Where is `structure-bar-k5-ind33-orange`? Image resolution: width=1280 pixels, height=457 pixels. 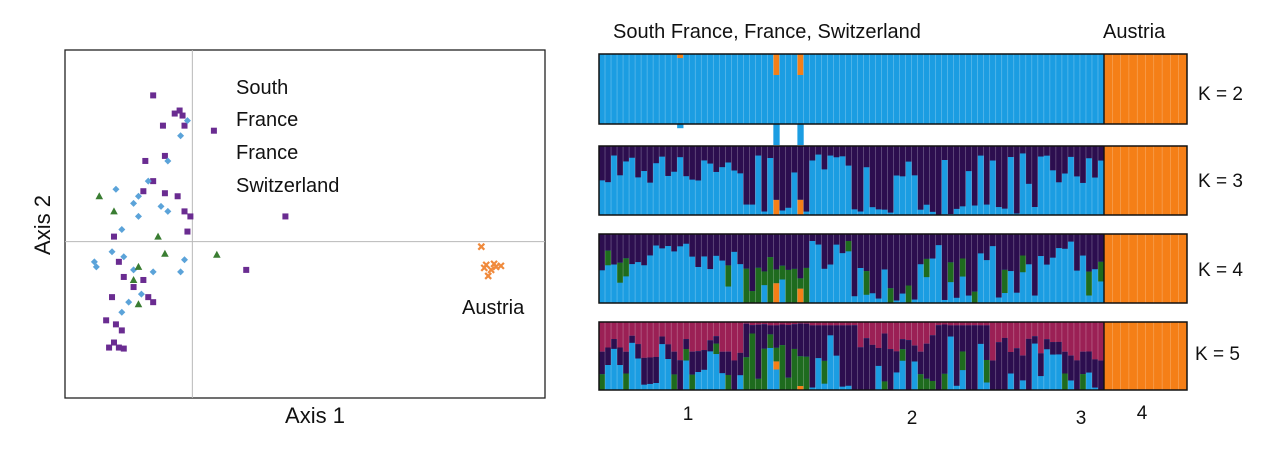
structure-bar-k5-ind33-orange is located at coordinates (800, 388).